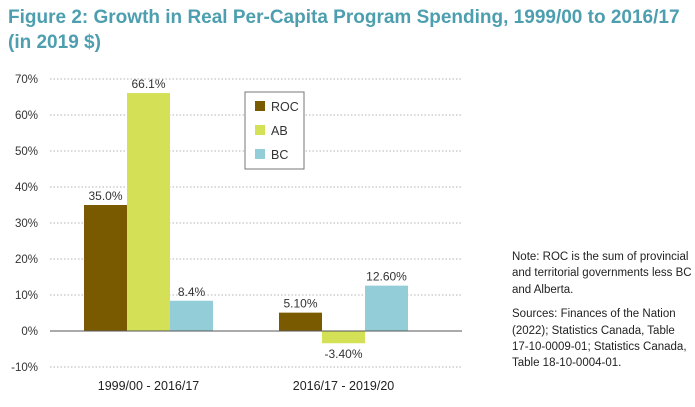 This screenshot has height=407, width=695. I want to click on x-category-label: 2016/17 - 2019/20, so click(344, 386).